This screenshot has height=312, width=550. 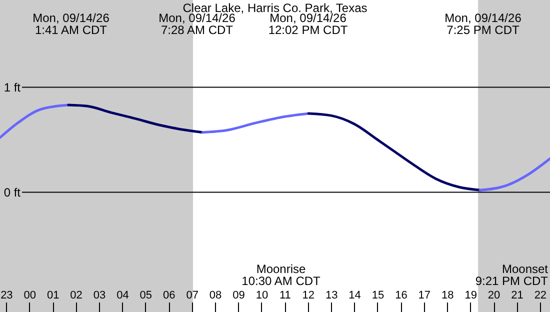 What do you see at coordinates (53, 296) in the screenshot?
I see `x-tick-label: 01` at bounding box center [53, 296].